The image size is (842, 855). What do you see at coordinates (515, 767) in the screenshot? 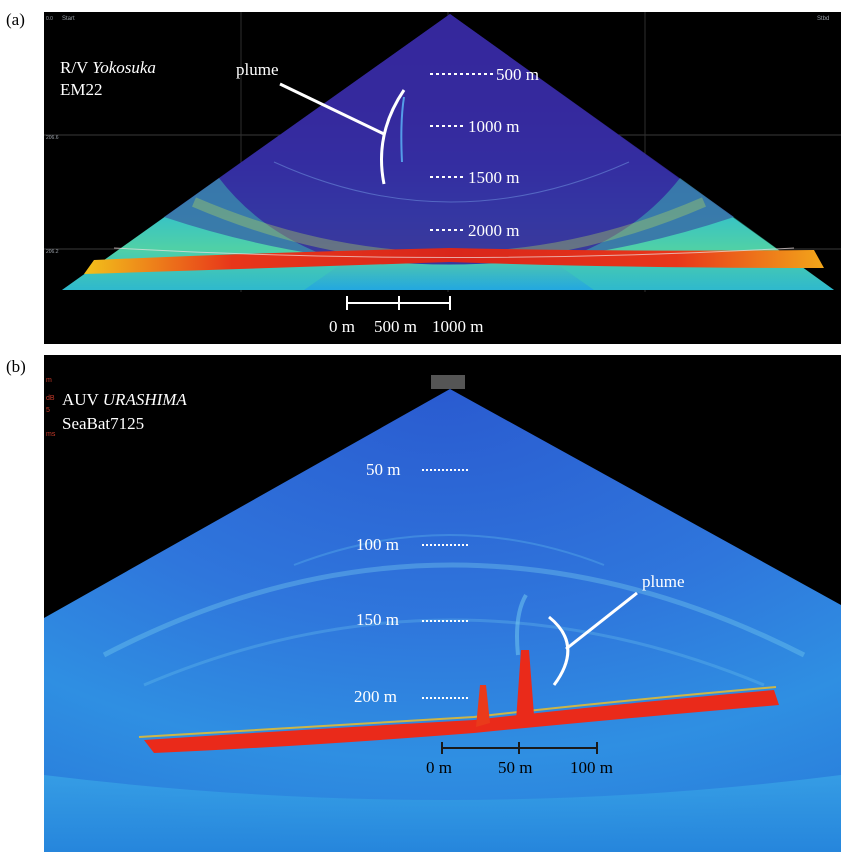
I see `scale-label-b-50: 50 m` at bounding box center [515, 767].